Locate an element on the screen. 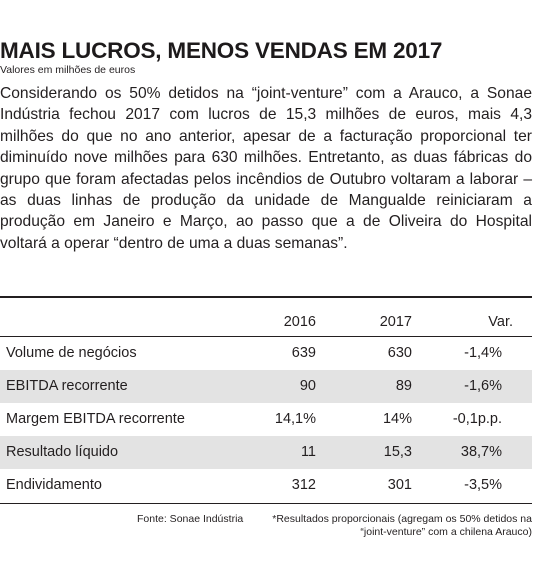 The height and width of the screenshot is (561, 546). table-row: EBITDA recorrente 90 89 -1,6% is located at coordinates (266, 386).